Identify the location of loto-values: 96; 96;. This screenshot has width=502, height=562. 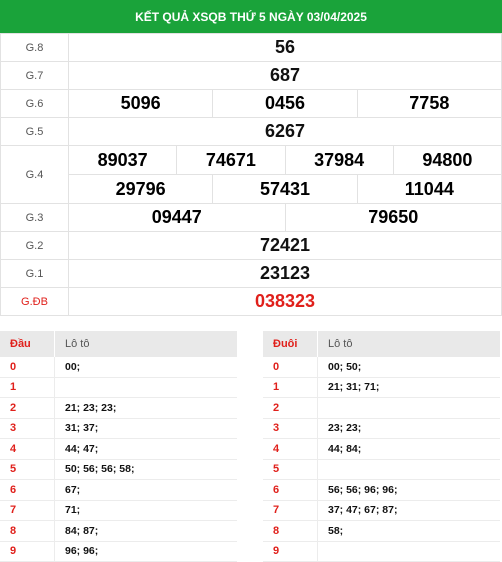
(145, 551).